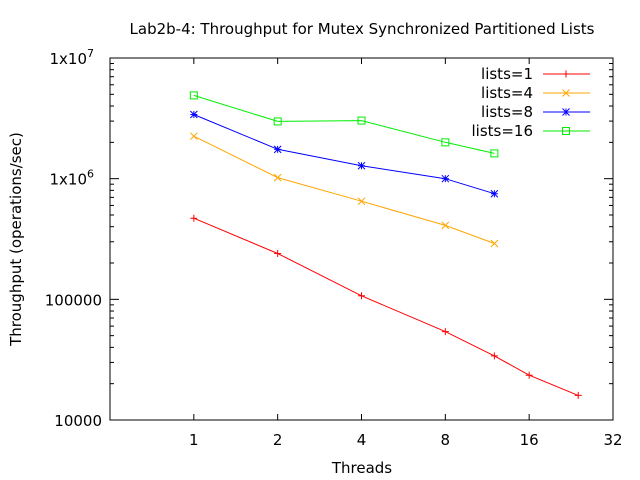 The width and height of the screenshot is (640, 480). What do you see at coordinates (507, 93) in the screenshot?
I see `legend-label: lists=4` at bounding box center [507, 93].